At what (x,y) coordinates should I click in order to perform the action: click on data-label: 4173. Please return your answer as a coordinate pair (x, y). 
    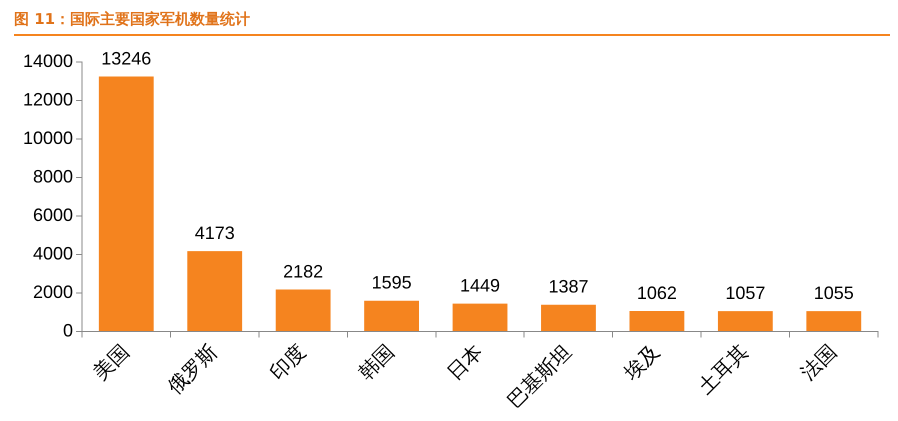
    Looking at the image, I should click on (214, 233).